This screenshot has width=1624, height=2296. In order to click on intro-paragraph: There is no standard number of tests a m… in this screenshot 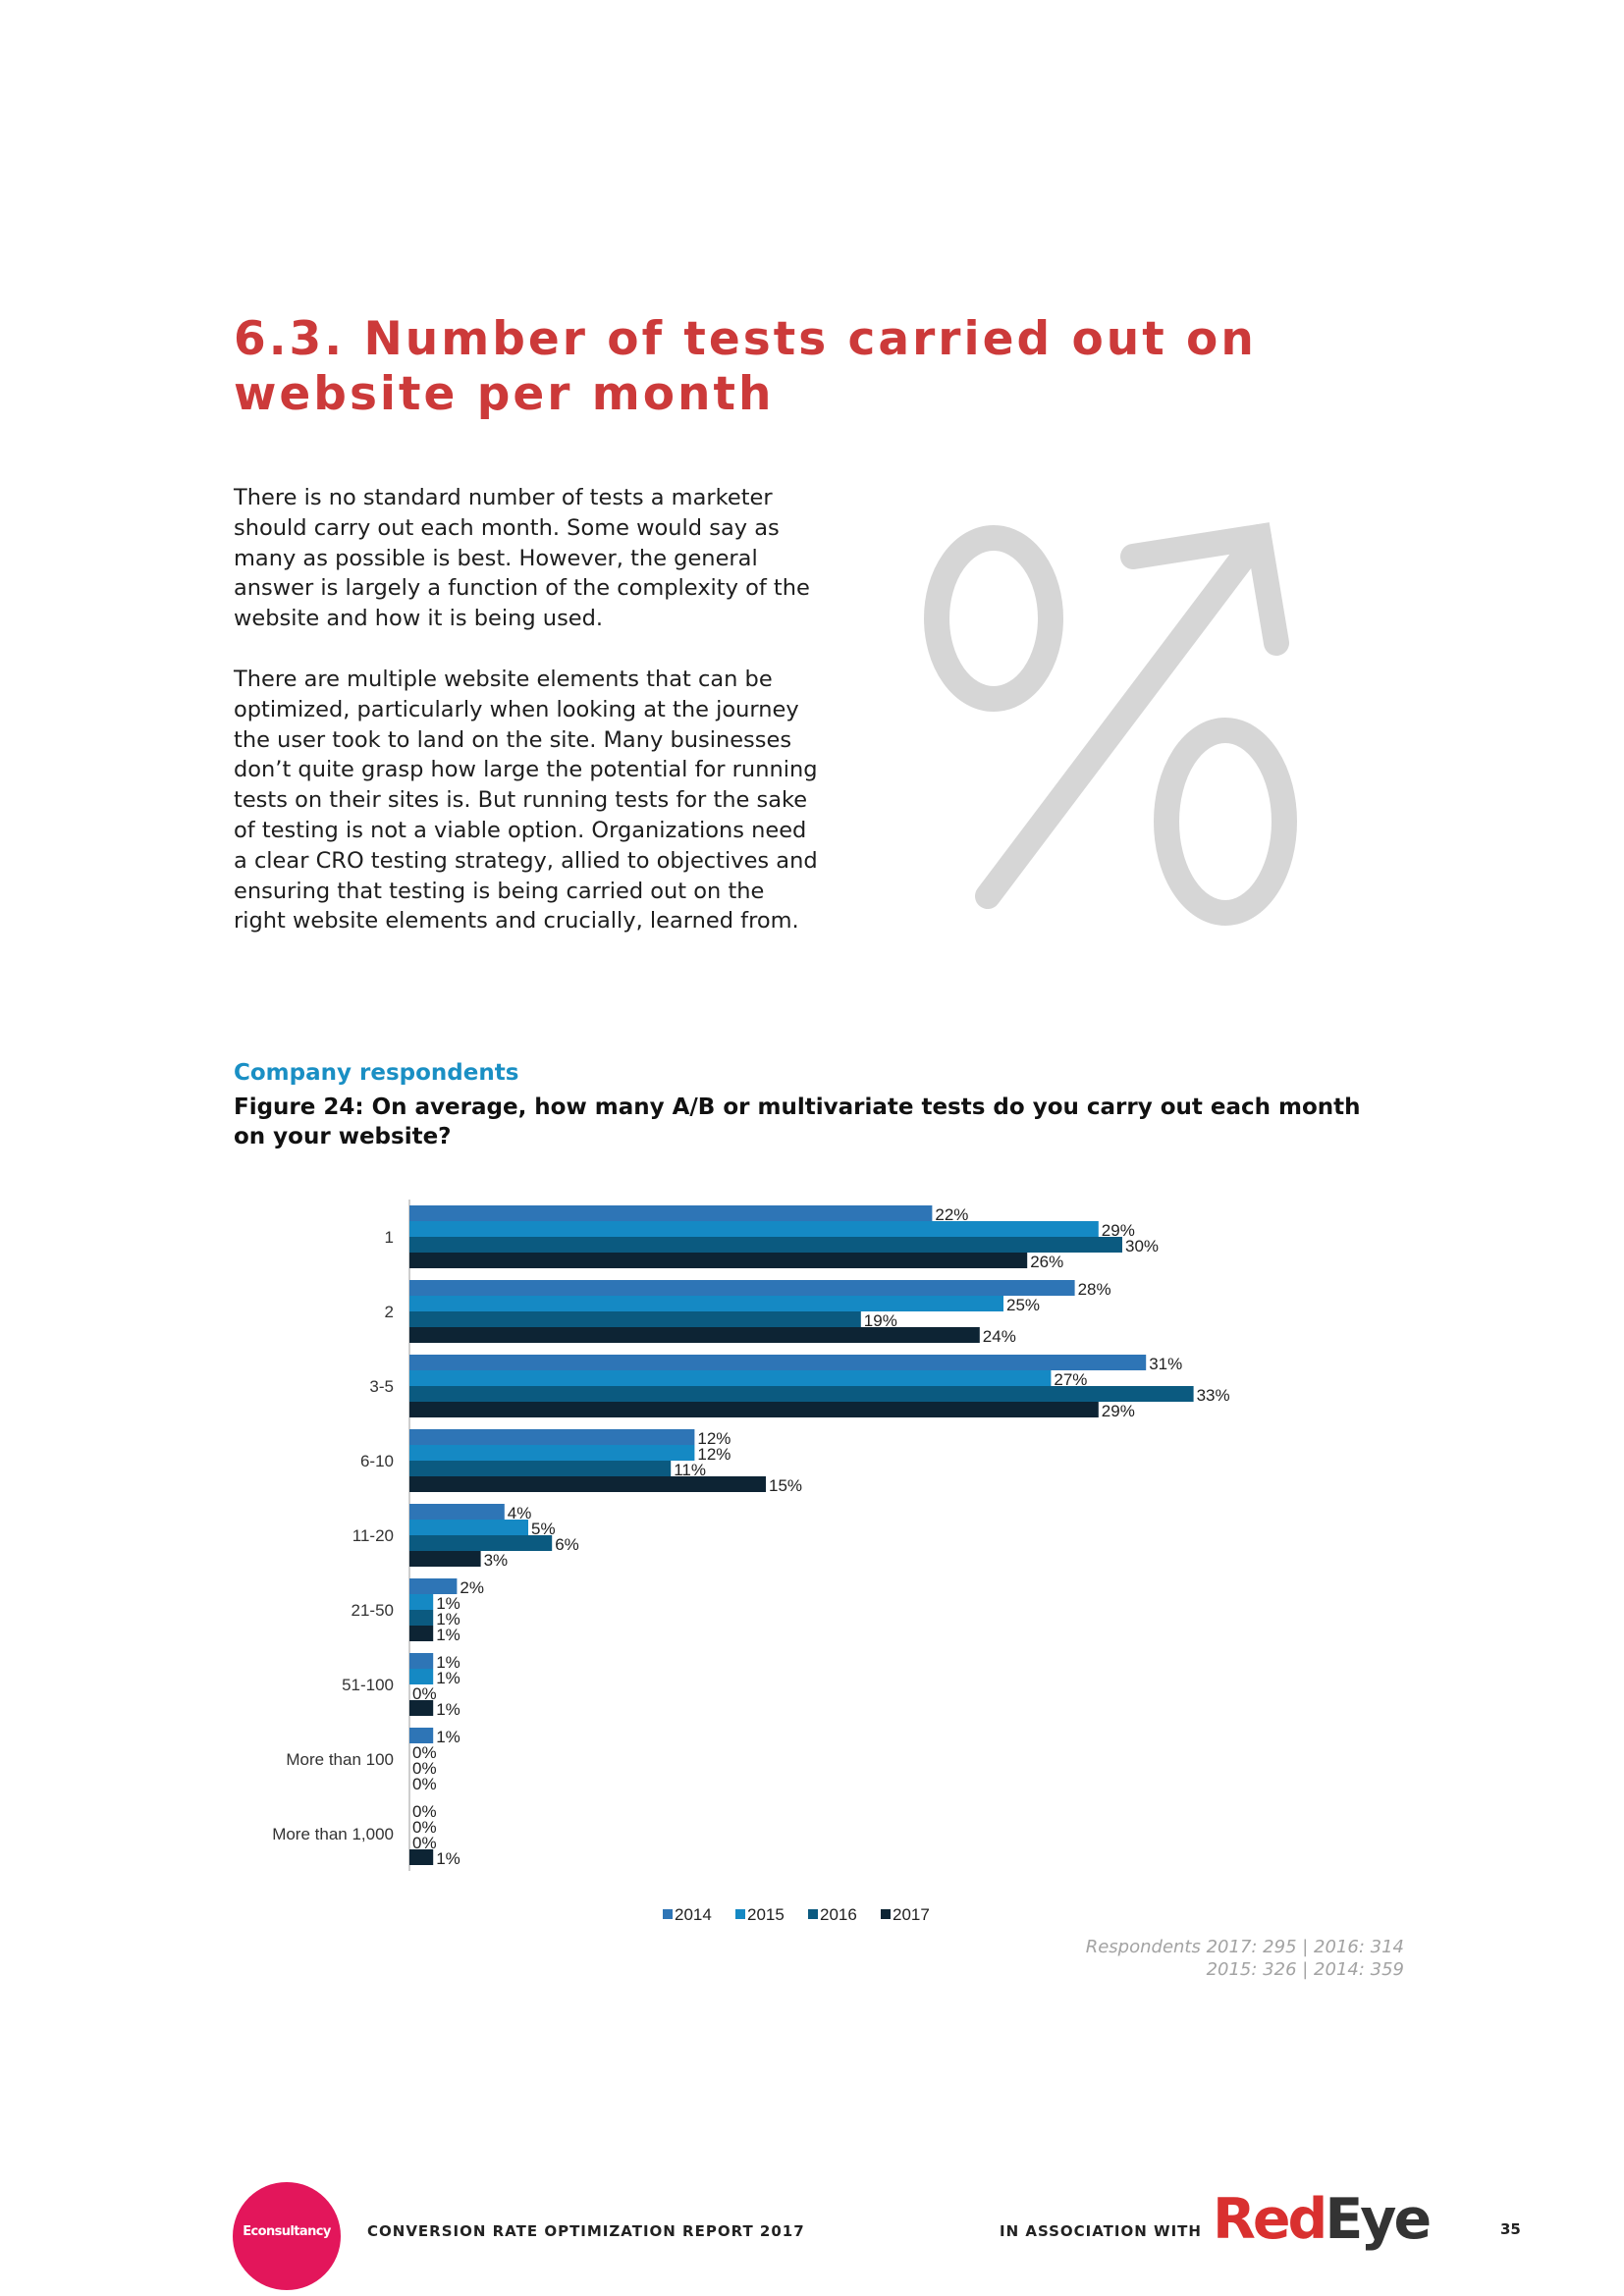, I will do `click(522, 558)`.